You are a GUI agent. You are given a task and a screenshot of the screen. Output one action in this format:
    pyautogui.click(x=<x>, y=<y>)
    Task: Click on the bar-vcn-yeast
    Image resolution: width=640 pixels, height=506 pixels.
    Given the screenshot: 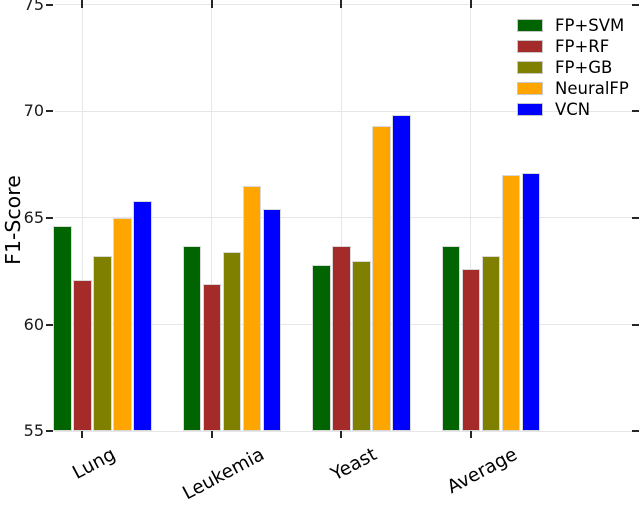 What is the action you would take?
    pyautogui.click(x=401, y=273)
    